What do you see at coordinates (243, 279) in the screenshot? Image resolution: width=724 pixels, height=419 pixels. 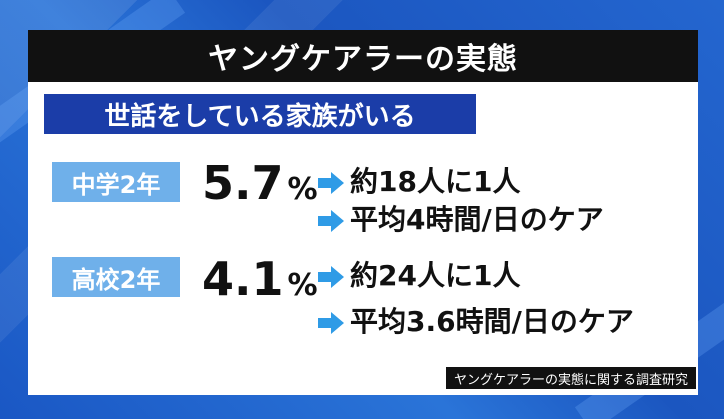 I see `percentage-value: 4.1` at bounding box center [243, 279].